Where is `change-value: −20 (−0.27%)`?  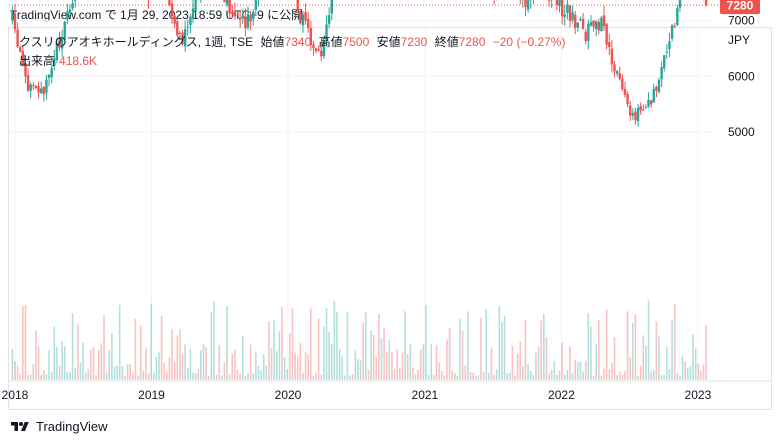 change-value: −20 (−0.27%) is located at coordinates (529, 42).